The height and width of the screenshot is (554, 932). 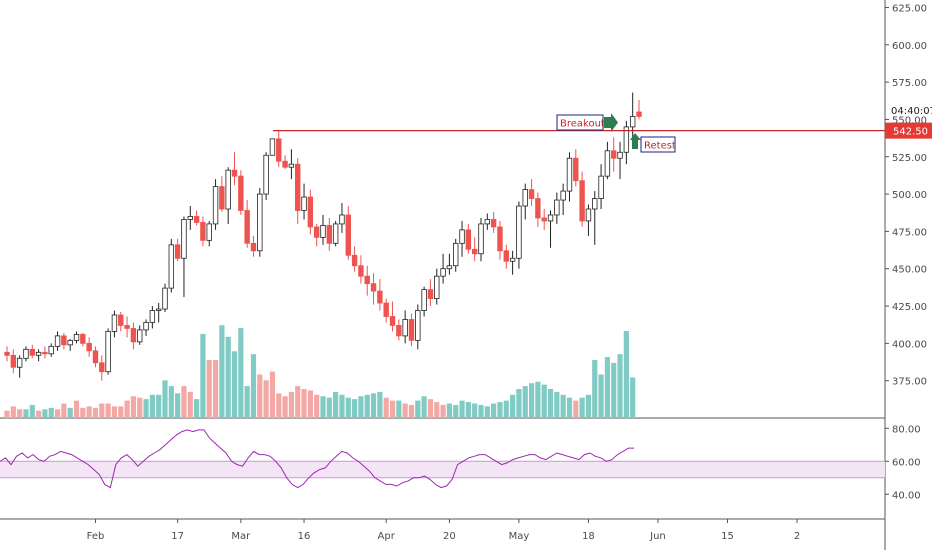 What do you see at coordinates (442, 459) in the screenshot?
I see `rsi-pane` at bounding box center [442, 459].